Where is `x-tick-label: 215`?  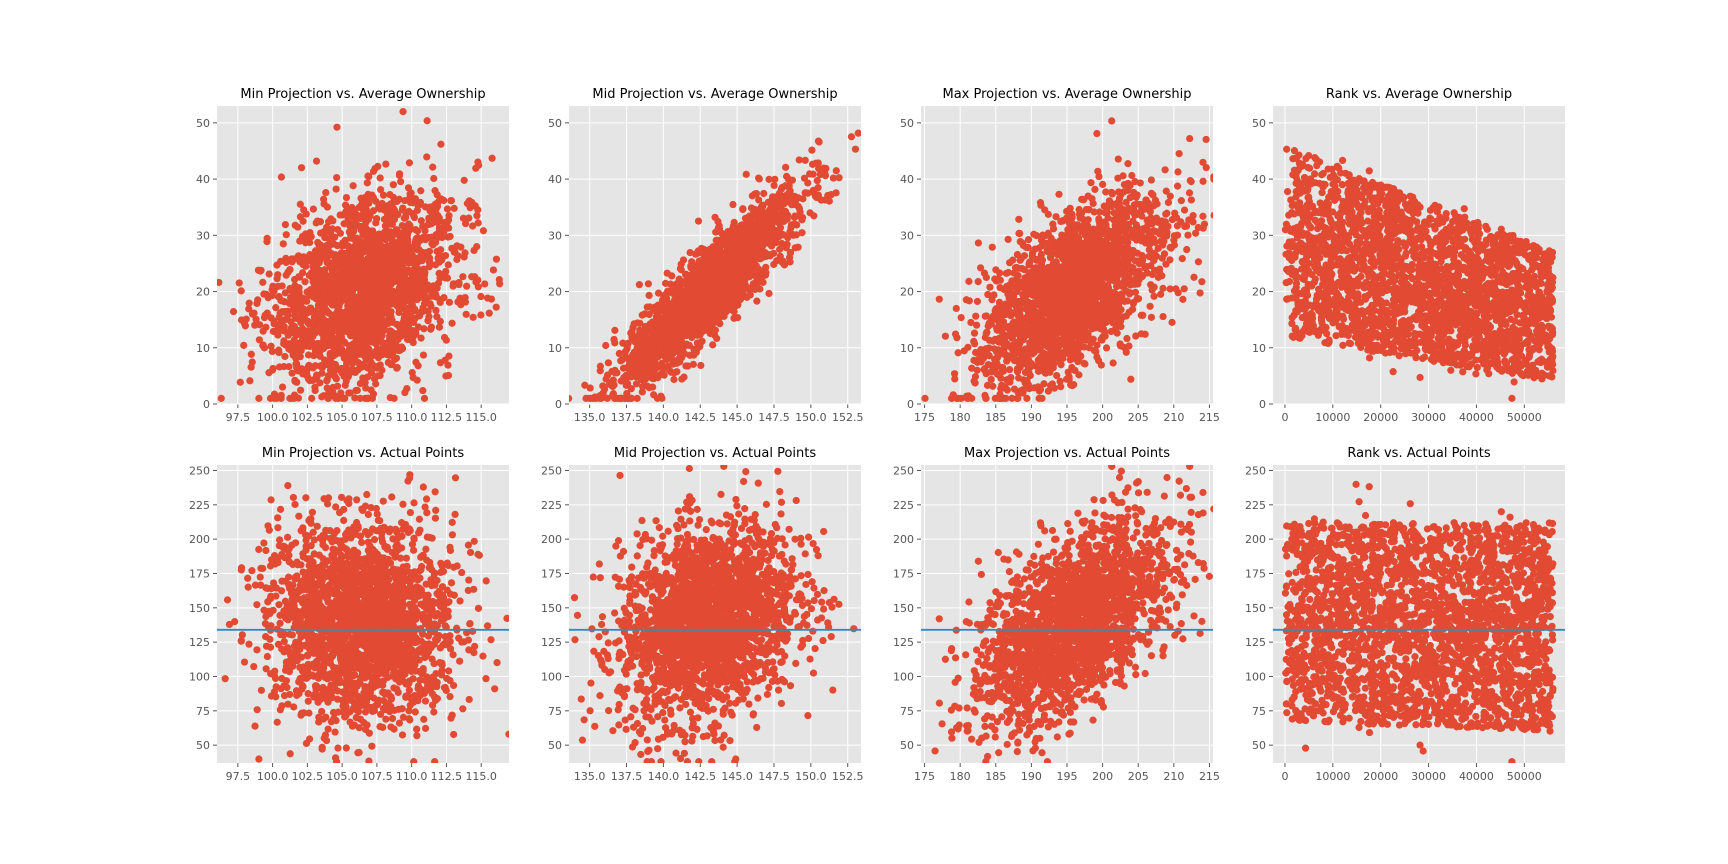 x-tick-label: 215 is located at coordinates (1209, 417).